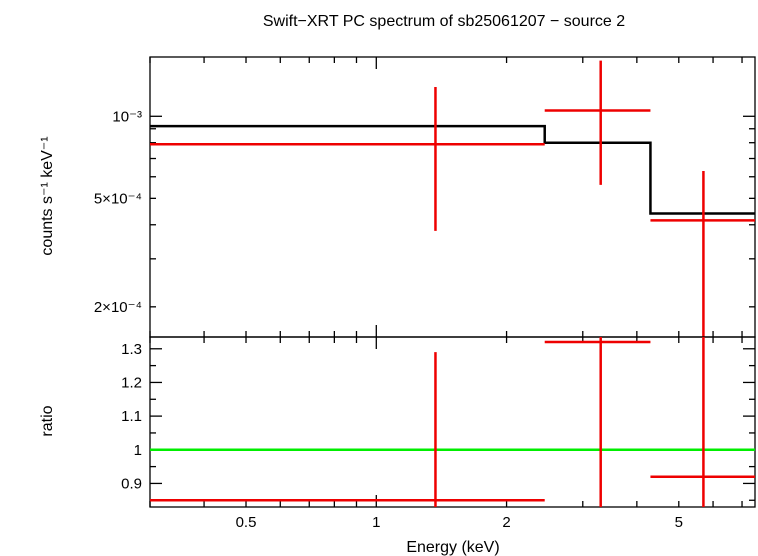 This screenshot has height=556, width=758. I want to click on x-tick-label: 1, so click(376, 522).